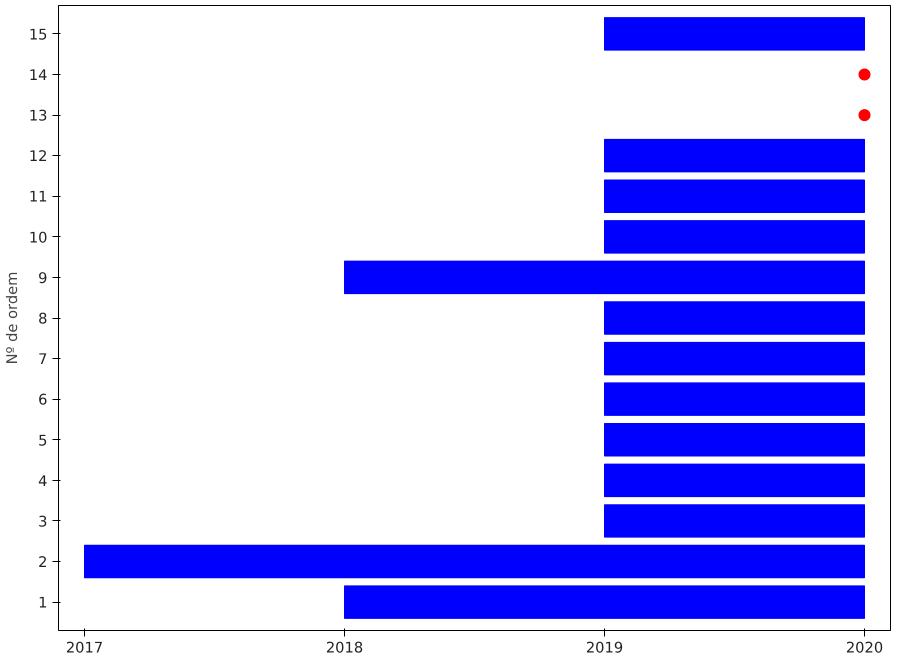 The height and width of the screenshot is (661, 901). I want to click on x-tick-label: 2020, so click(865, 648).